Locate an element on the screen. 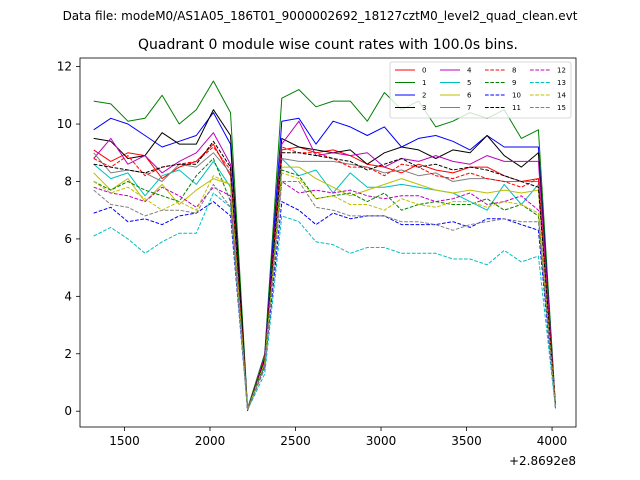  y-tick-label: 12 is located at coordinates (64, 67).